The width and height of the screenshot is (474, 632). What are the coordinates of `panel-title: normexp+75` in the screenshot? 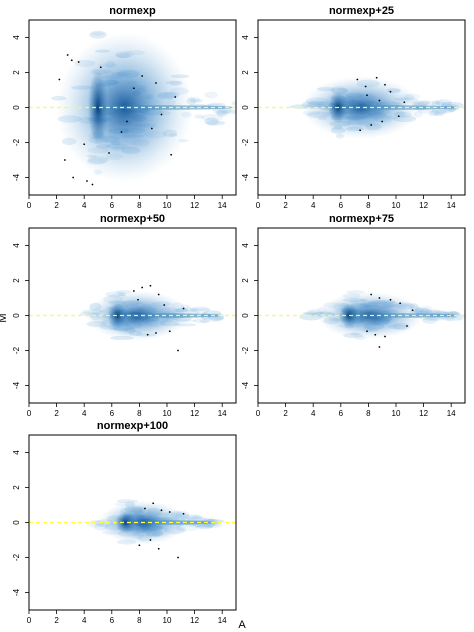 It's located at (361, 219).